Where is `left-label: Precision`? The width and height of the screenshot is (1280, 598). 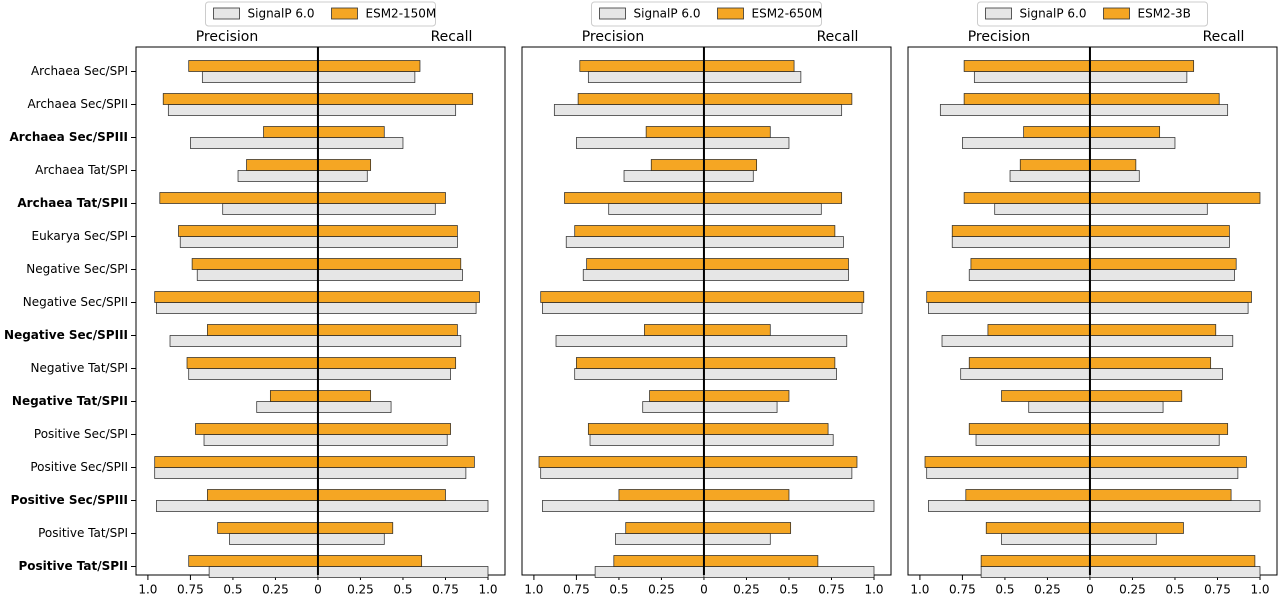 left-label: Precision is located at coordinates (227, 37).